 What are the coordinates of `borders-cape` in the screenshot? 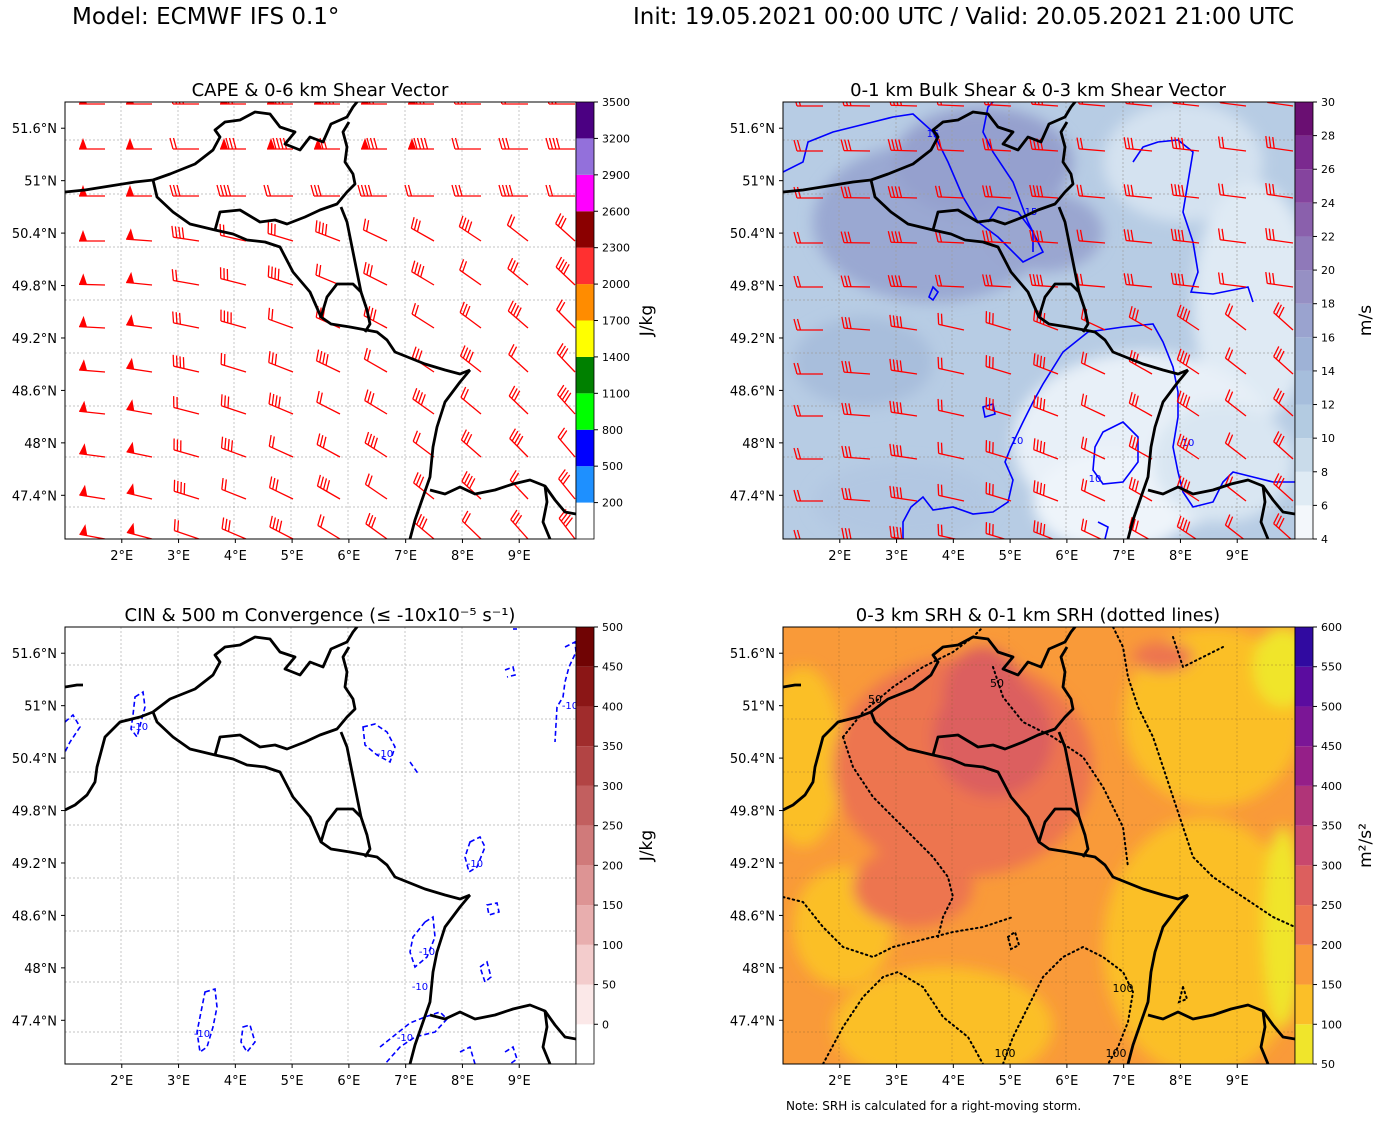 It's located at (320, 320).